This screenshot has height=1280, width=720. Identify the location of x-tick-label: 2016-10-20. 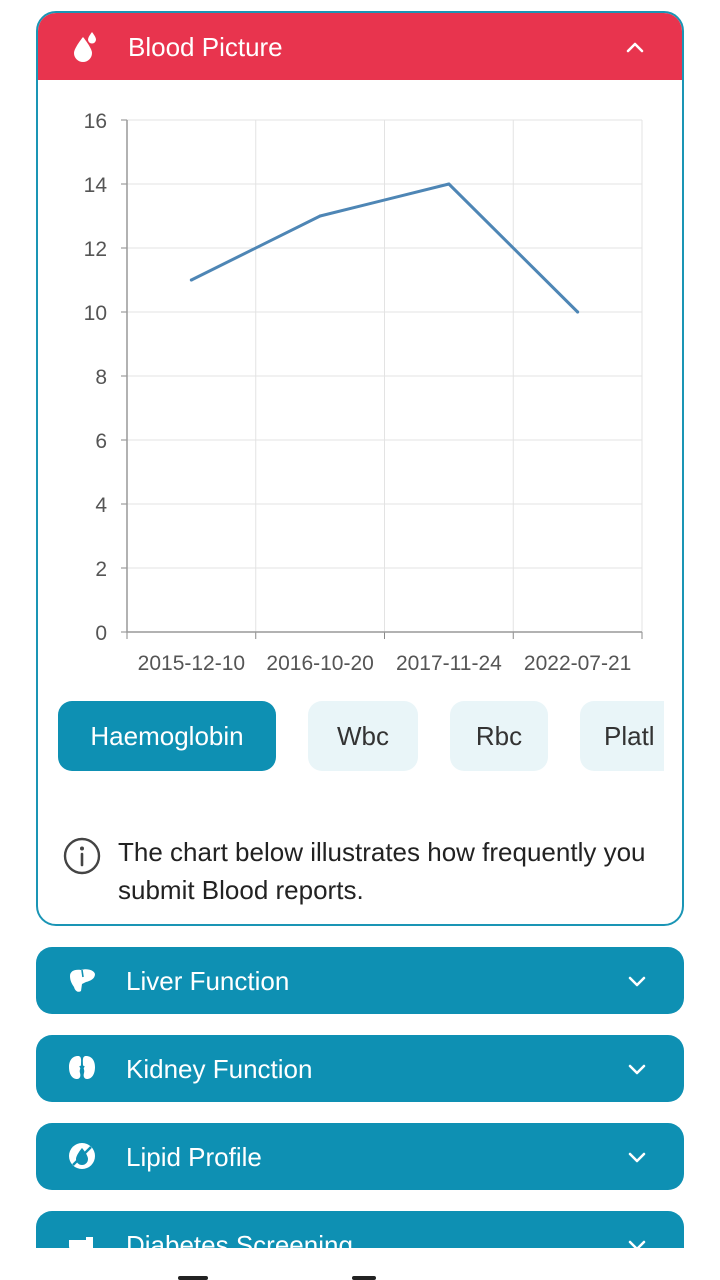
(319, 663).